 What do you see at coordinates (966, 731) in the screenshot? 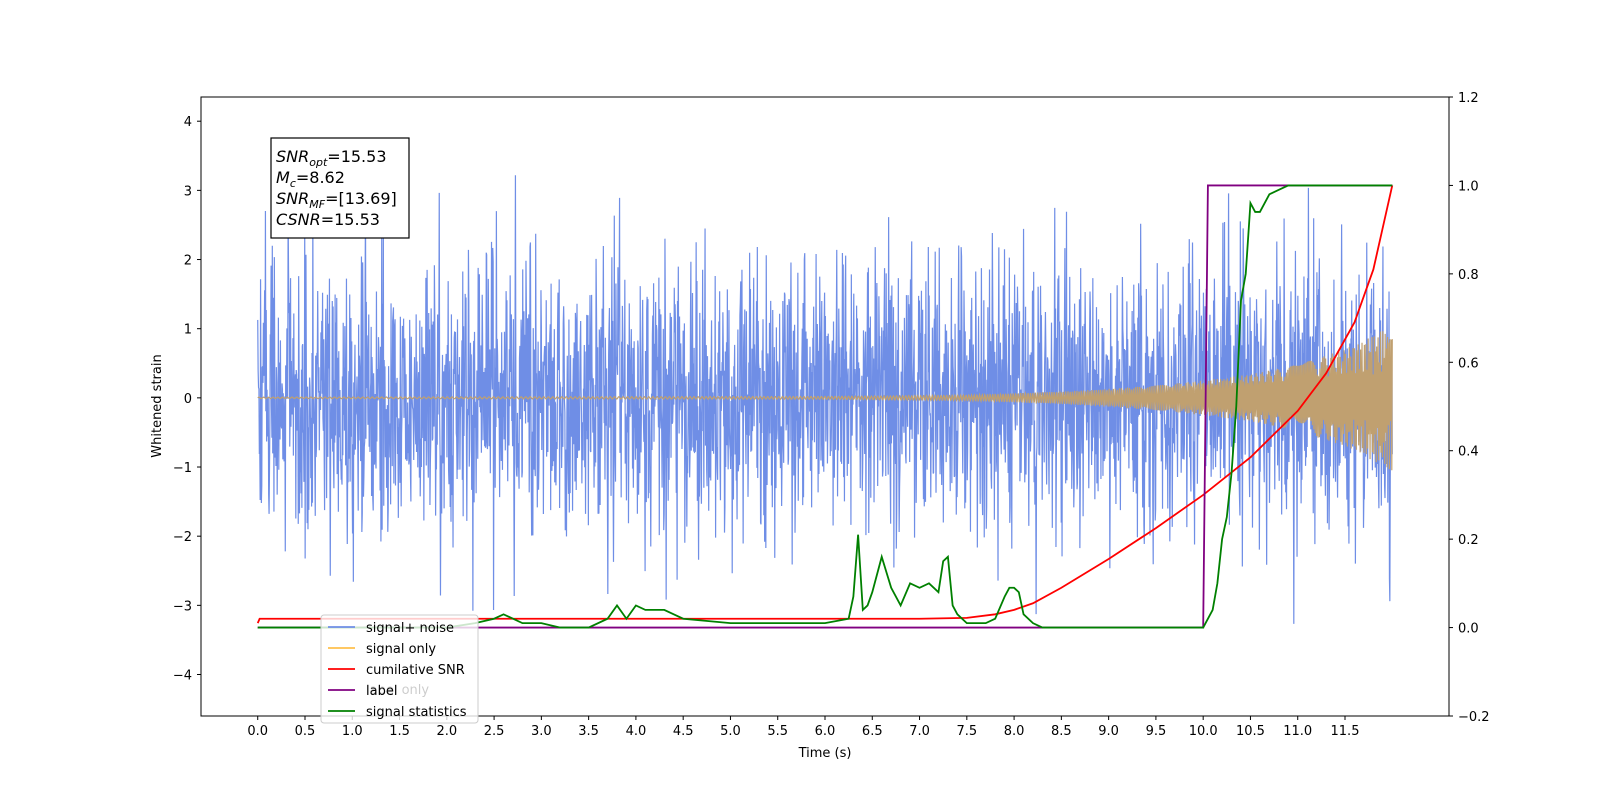
I see `x-tick-label: 7.5` at bounding box center [966, 731].